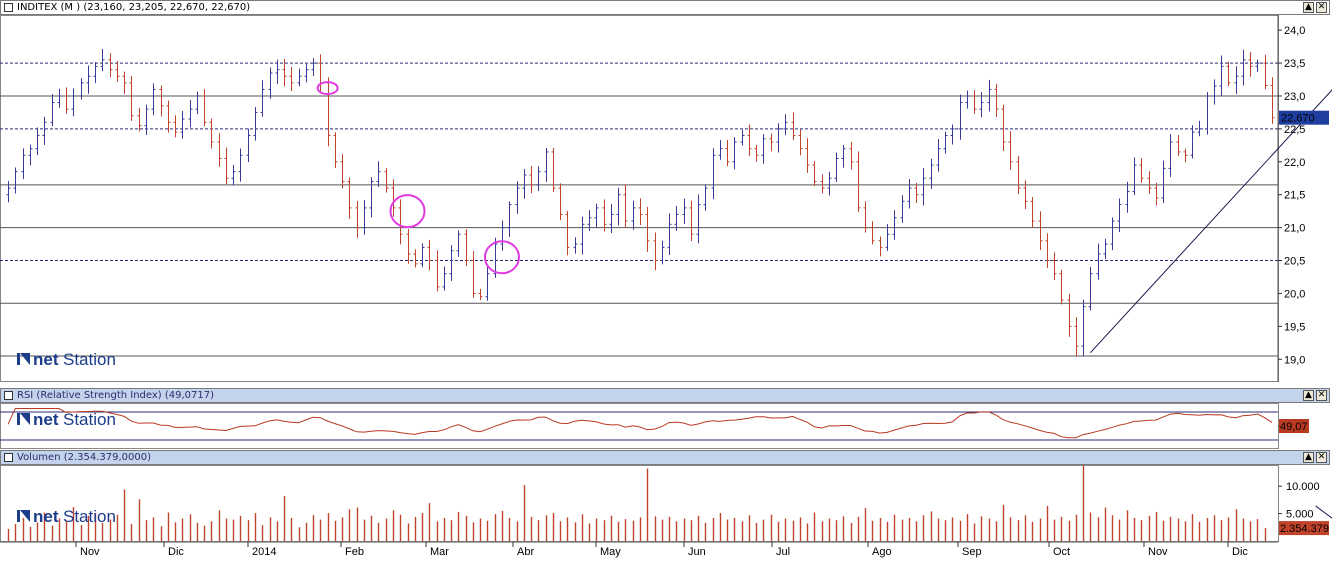  I want to click on x-tick-label: Sep, so click(972, 552).